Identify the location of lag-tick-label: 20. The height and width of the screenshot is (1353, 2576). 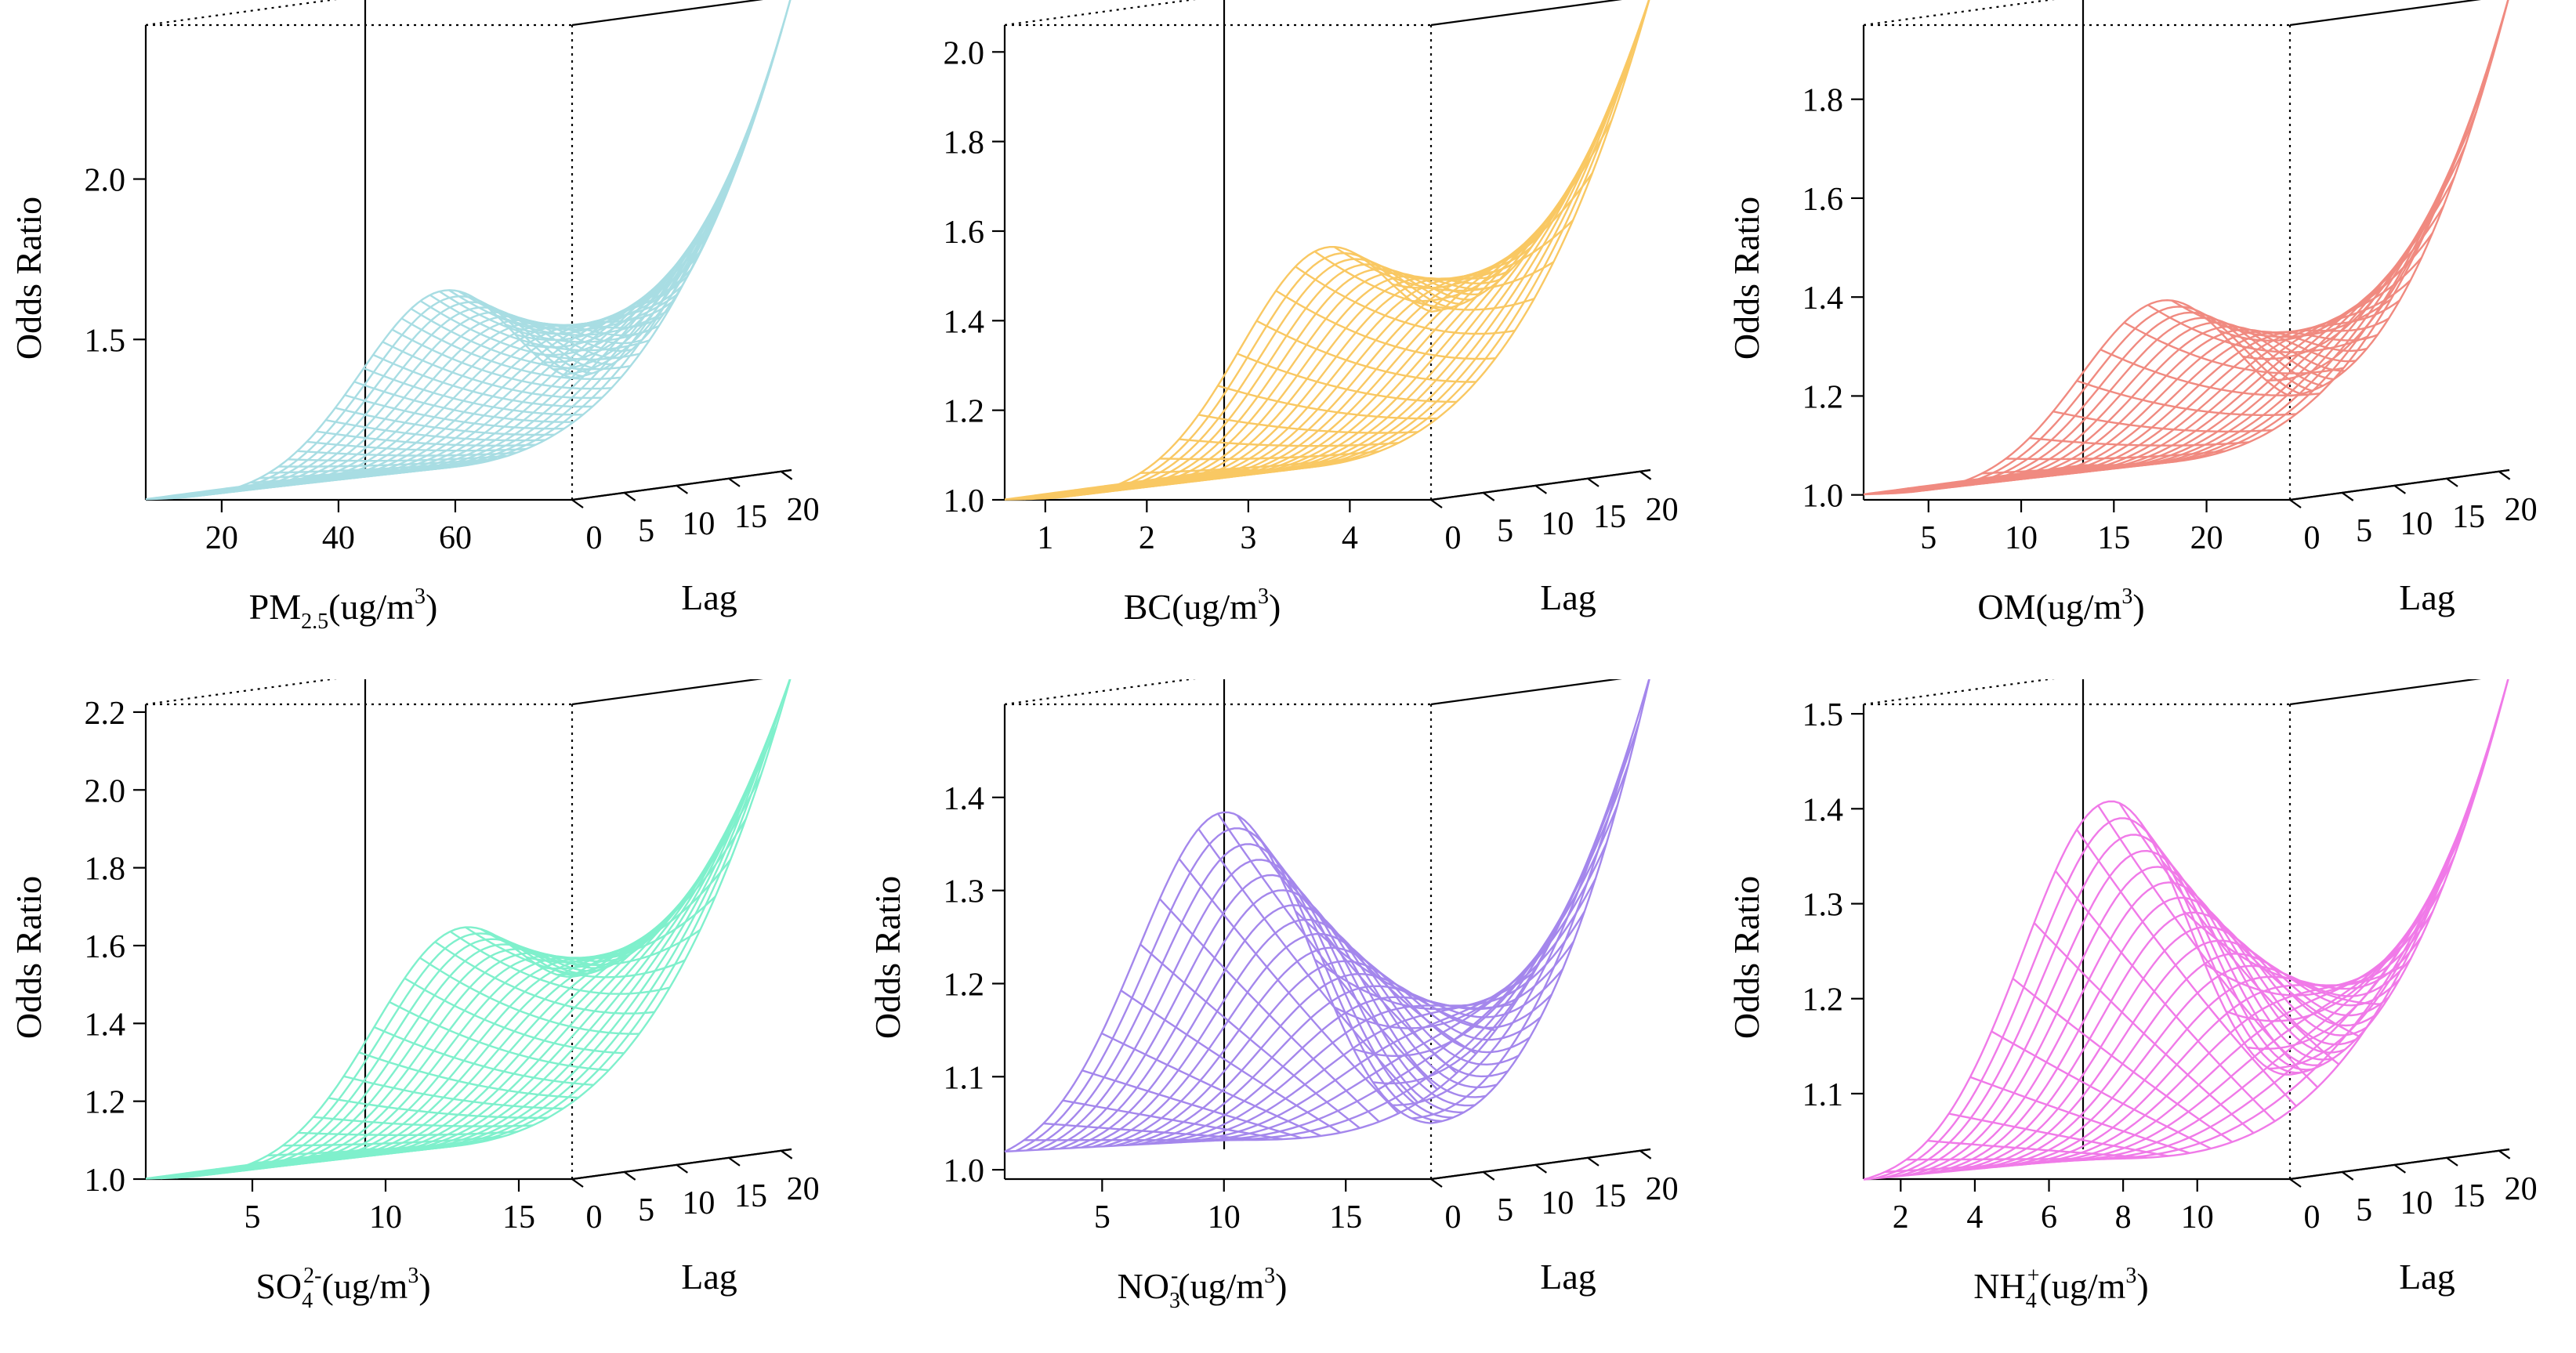
(2521, 510).